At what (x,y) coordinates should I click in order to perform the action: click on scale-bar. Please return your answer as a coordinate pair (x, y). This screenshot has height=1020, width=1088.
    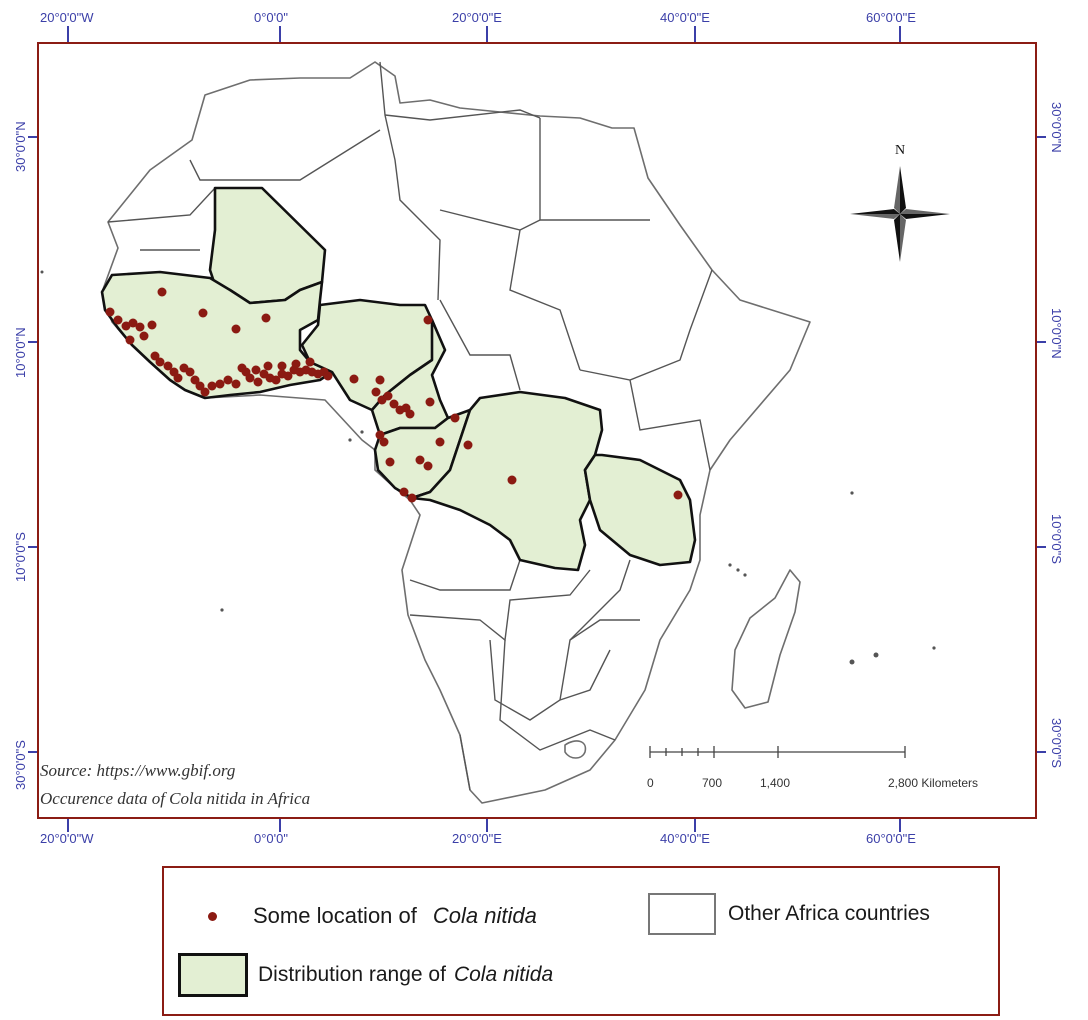
    Looking at the image, I should click on (777, 752).